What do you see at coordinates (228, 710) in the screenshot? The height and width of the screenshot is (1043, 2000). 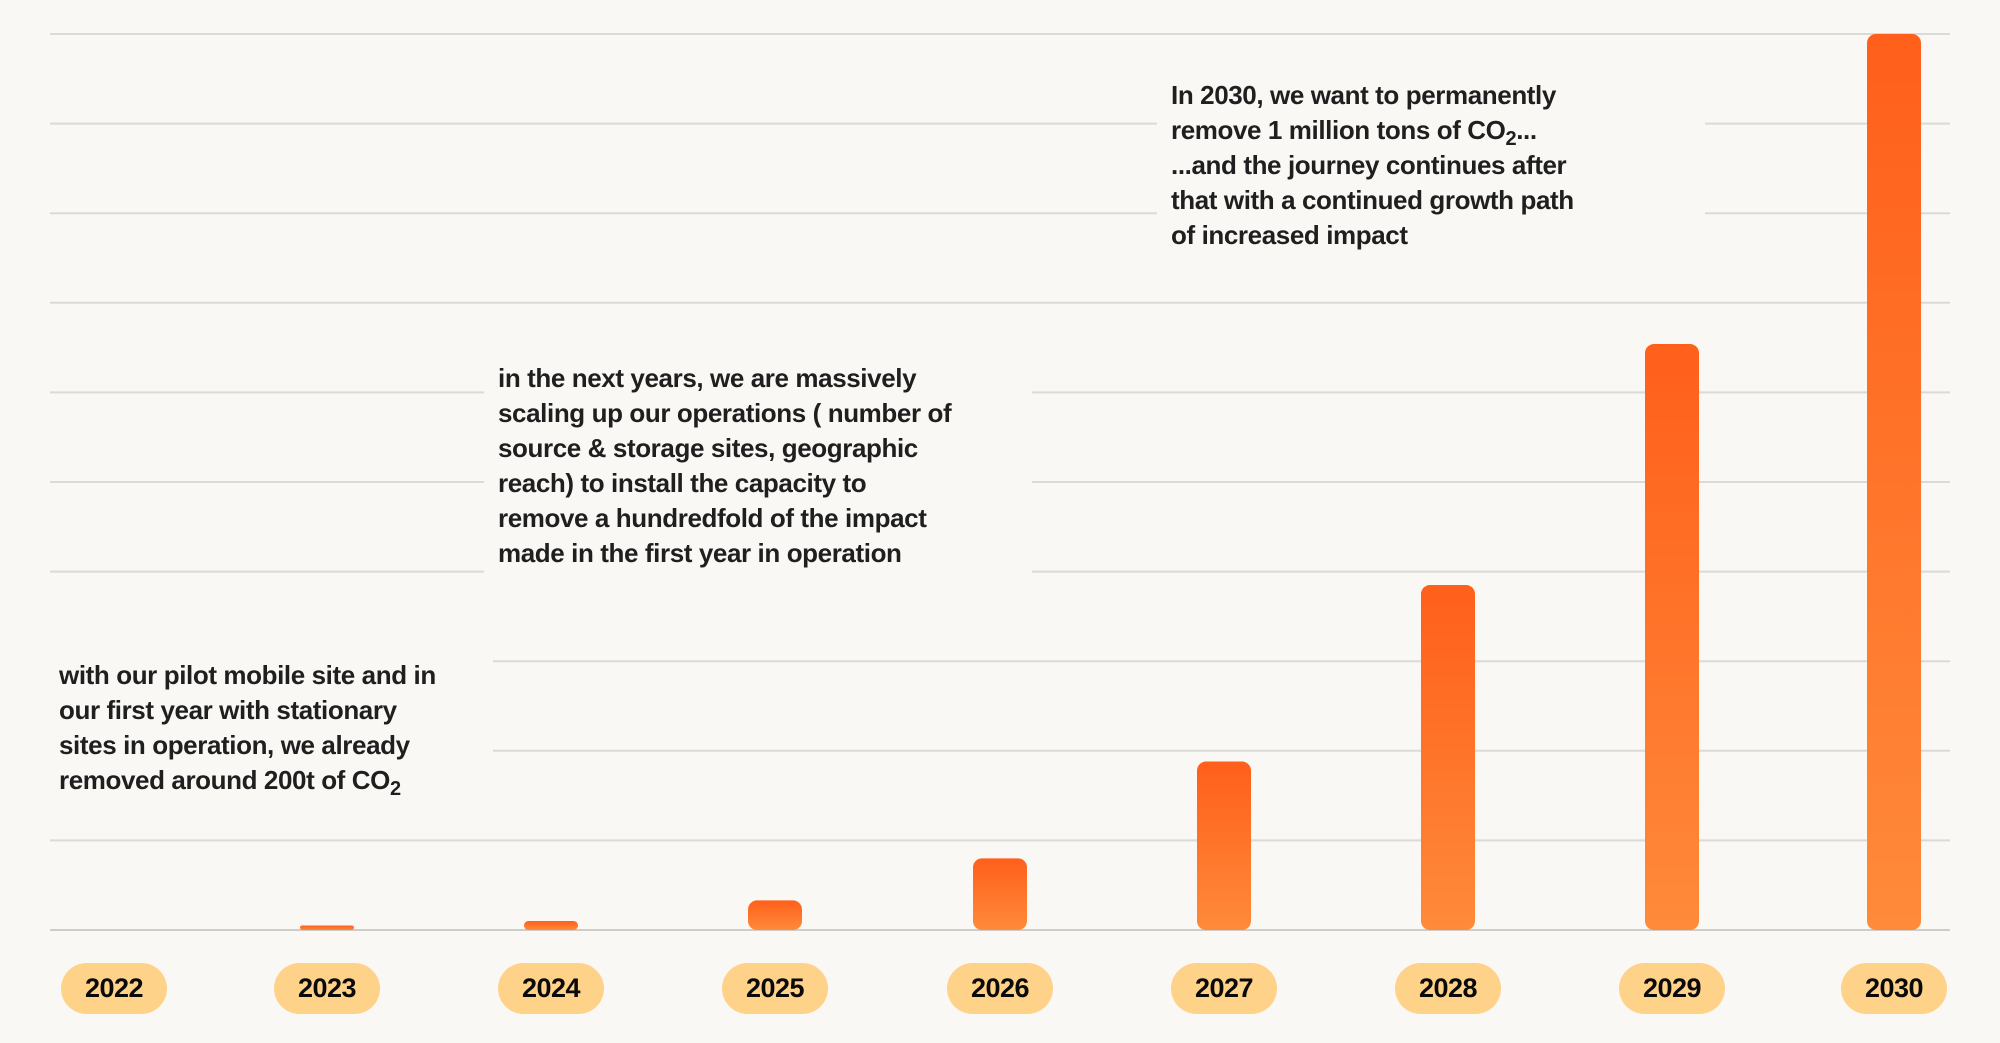 I see `annotation-line: our first year with stationary` at bounding box center [228, 710].